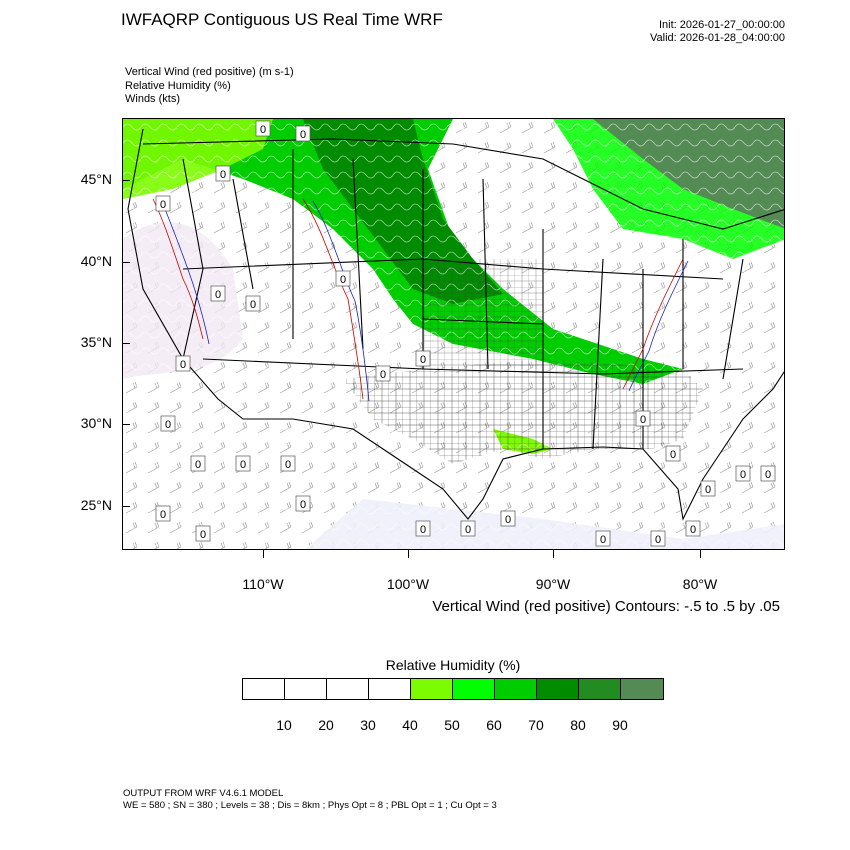  I want to click on footer-model-line: OUTPUT FROM WRF V4.6.1 MODEL, so click(203, 793).